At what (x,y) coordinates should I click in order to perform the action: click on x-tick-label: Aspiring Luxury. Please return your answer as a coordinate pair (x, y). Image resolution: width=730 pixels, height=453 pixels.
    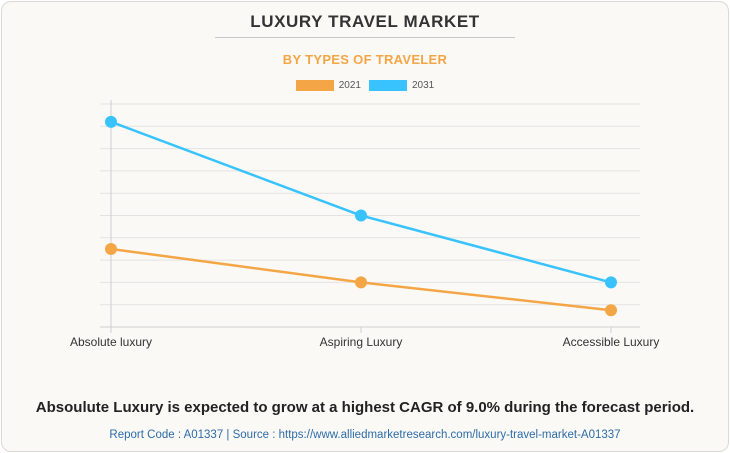
    Looking at the image, I should click on (361, 342).